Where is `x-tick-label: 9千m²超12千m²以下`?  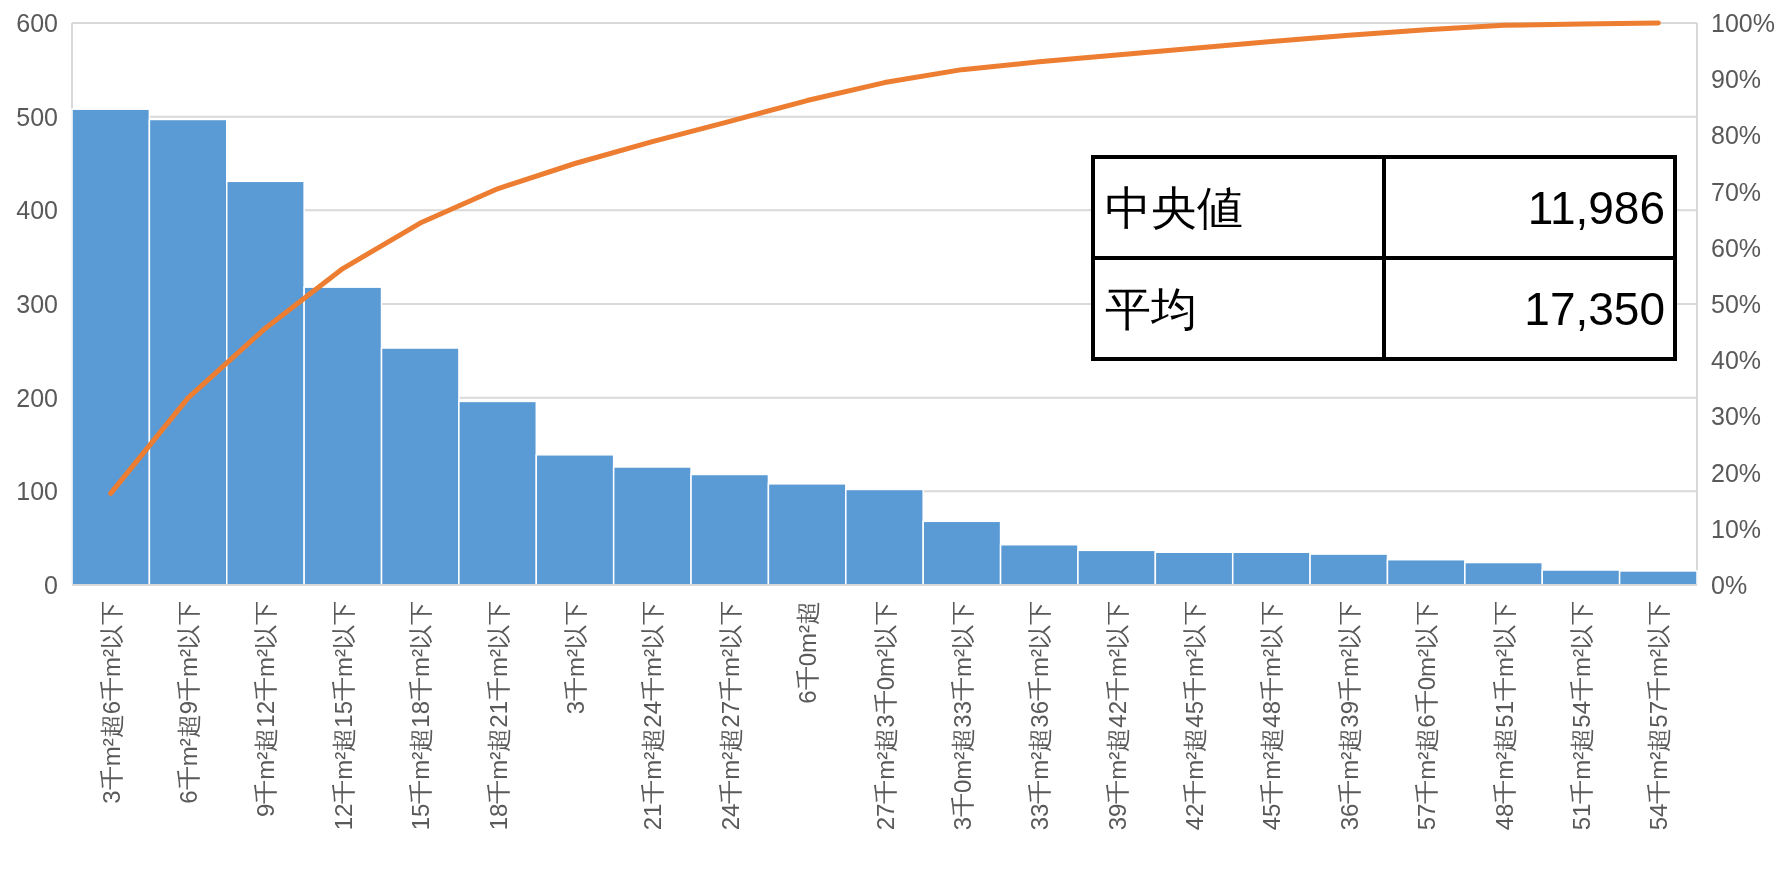 x-tick-label: 9千m²超12千m²以下 is located at coordinates (266, 709).